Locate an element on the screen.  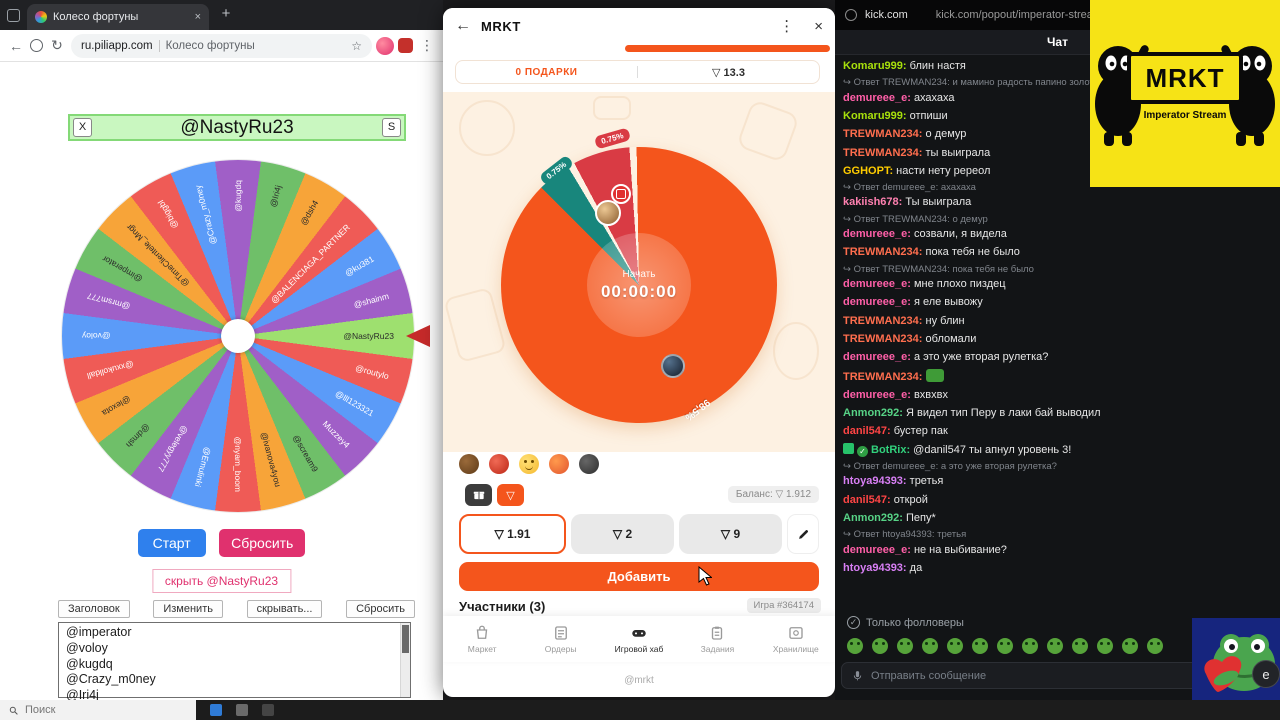
browser-site-info-icon is located at coordinates (36, 45).